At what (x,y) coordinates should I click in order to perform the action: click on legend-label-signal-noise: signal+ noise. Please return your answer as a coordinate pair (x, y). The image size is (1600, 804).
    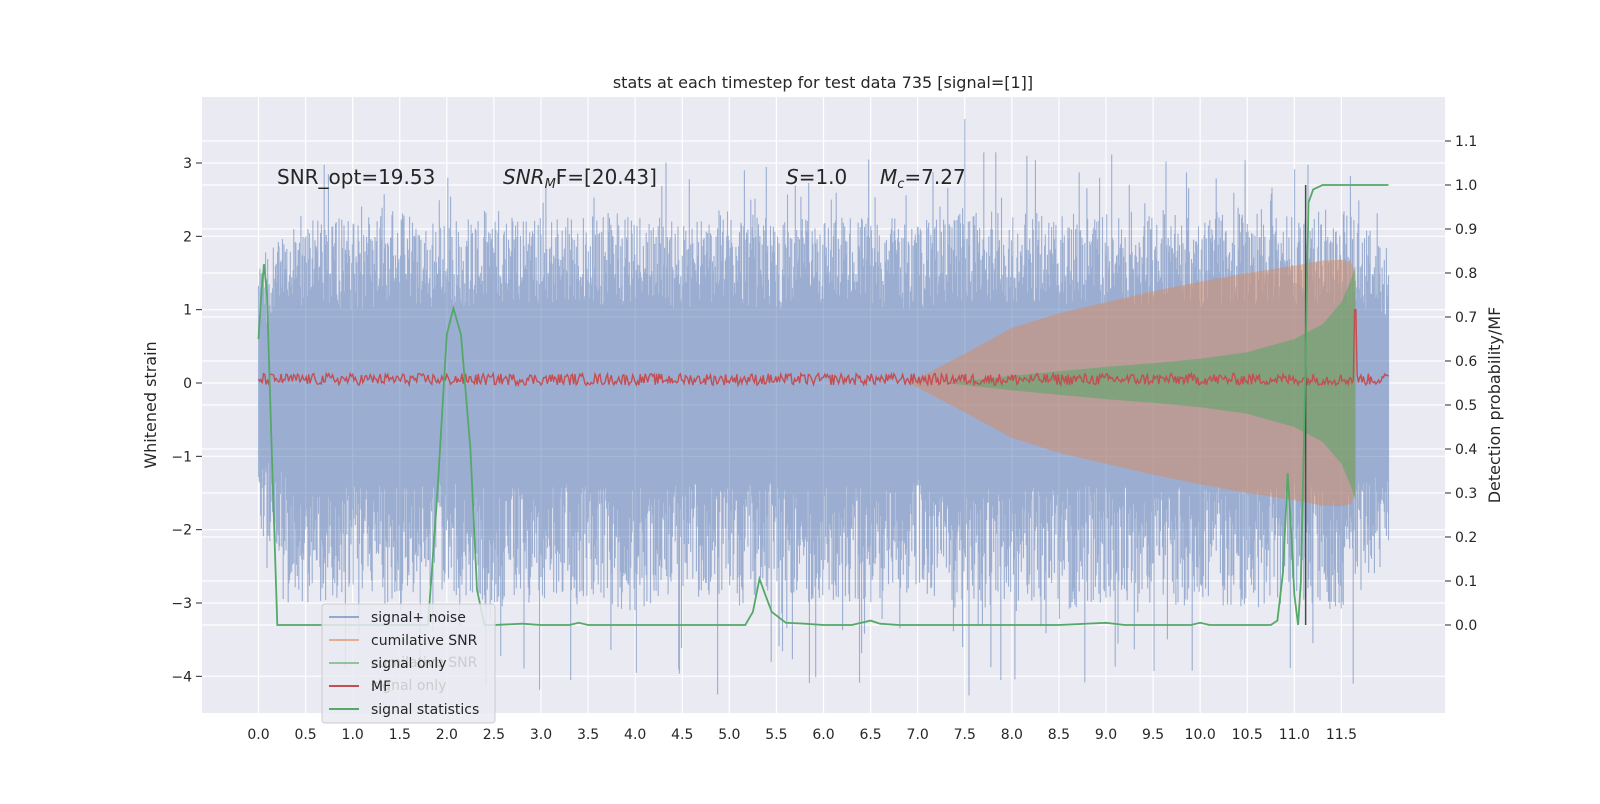
    Looking at the image, I should click on (418, 618).